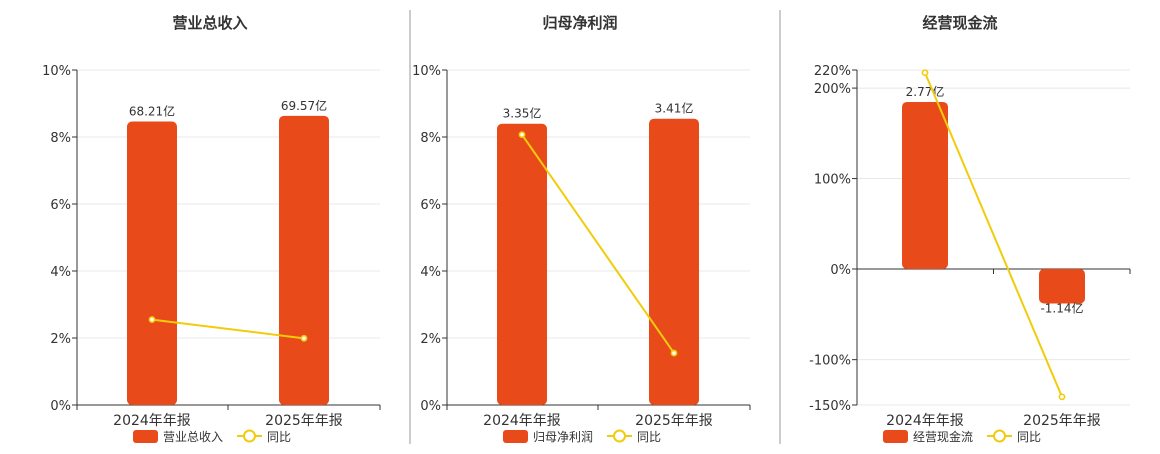 This screenshot has height=454, width=1160. Describe the element at coordinates (832, 89) in the screenshot. I see `y-tick-label: 200%` at that location.